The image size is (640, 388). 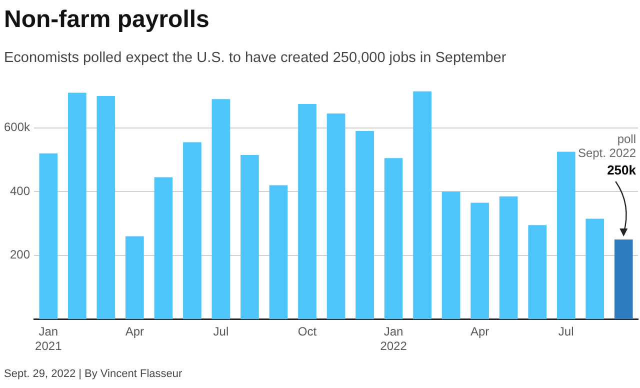 What do you see at coordinates (308, 331) in the screenshot?
I see `x-tick-label: Oct` at bounding box center [308, 331].